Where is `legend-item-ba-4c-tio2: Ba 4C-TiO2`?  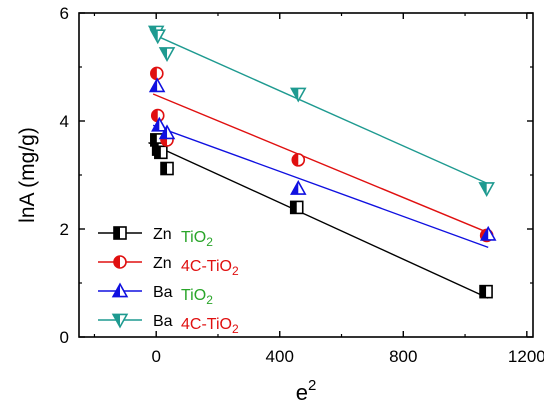
legend-item-ba-4c-tio2: Ba 4C-TiO2 is located at coordinates (168, 324).